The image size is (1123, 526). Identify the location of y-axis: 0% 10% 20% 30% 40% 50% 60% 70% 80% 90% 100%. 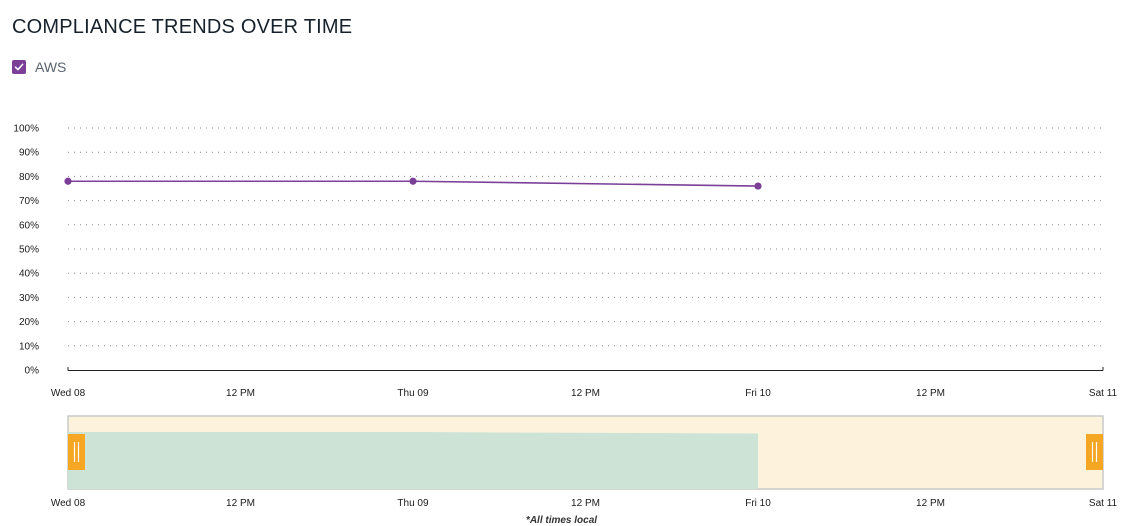
(26, 250).